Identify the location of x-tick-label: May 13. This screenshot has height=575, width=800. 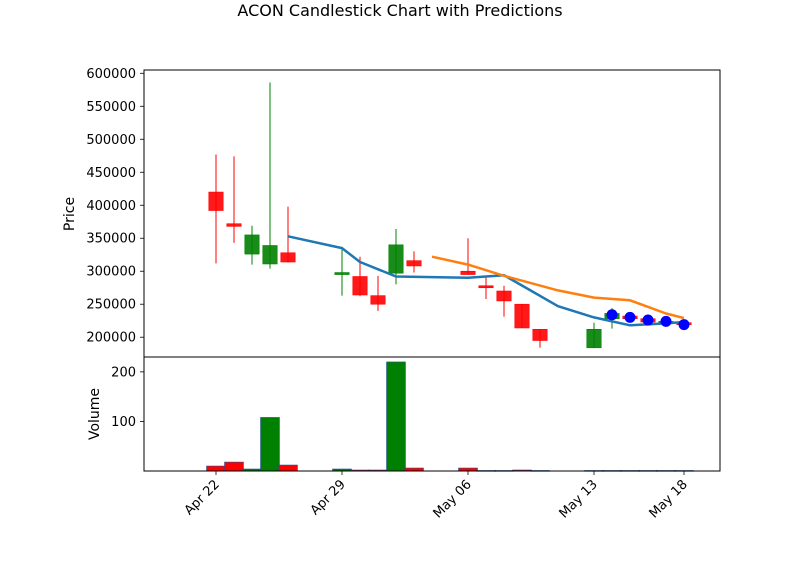
(579, 499).